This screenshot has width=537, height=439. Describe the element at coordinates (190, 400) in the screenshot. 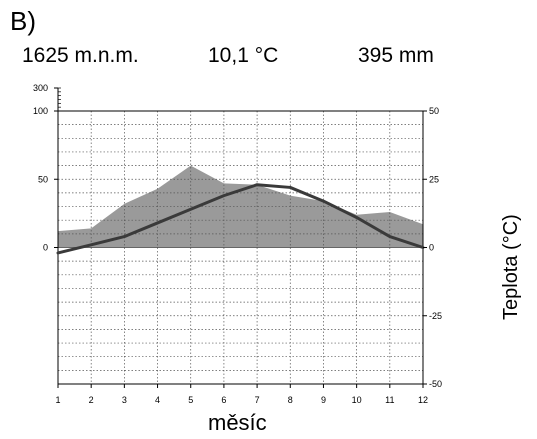

I see `x-tick-label: 5` at that location.